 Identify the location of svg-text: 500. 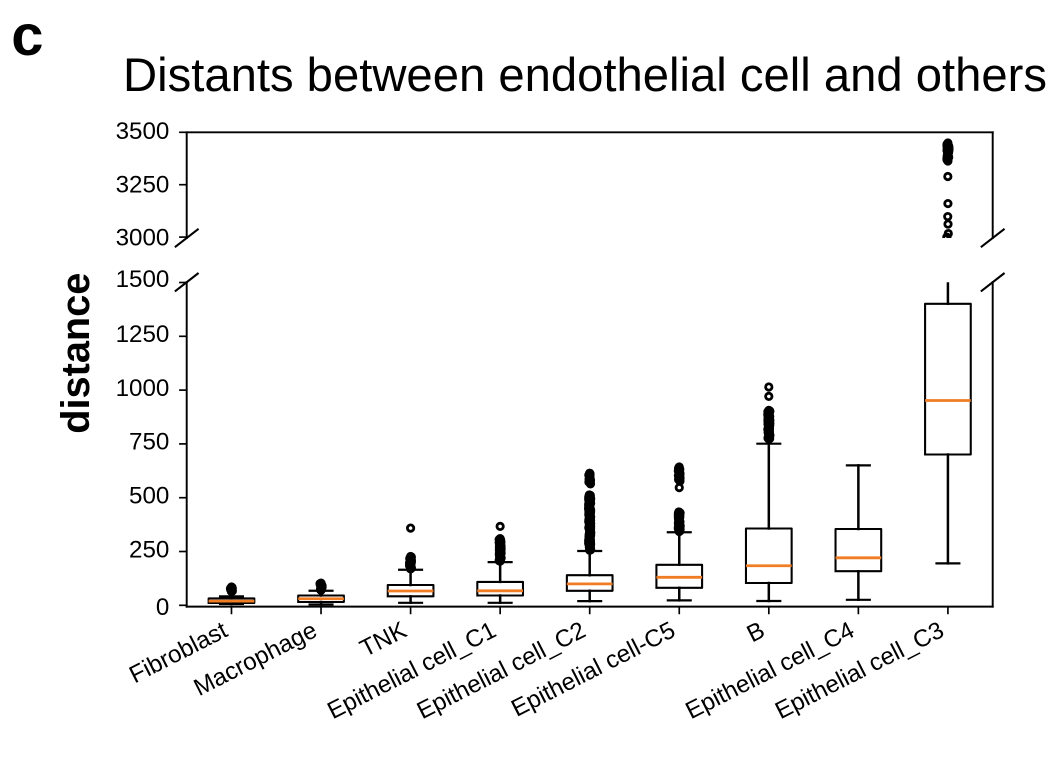
(149, 495).